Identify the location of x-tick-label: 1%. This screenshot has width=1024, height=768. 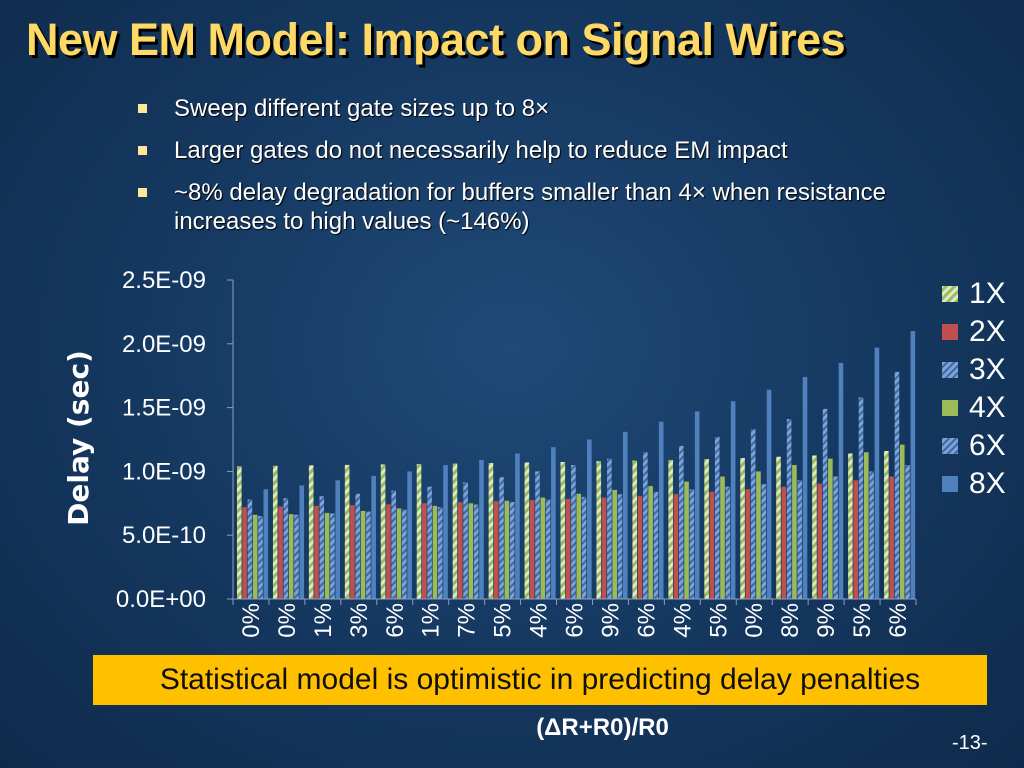
(323, 620).